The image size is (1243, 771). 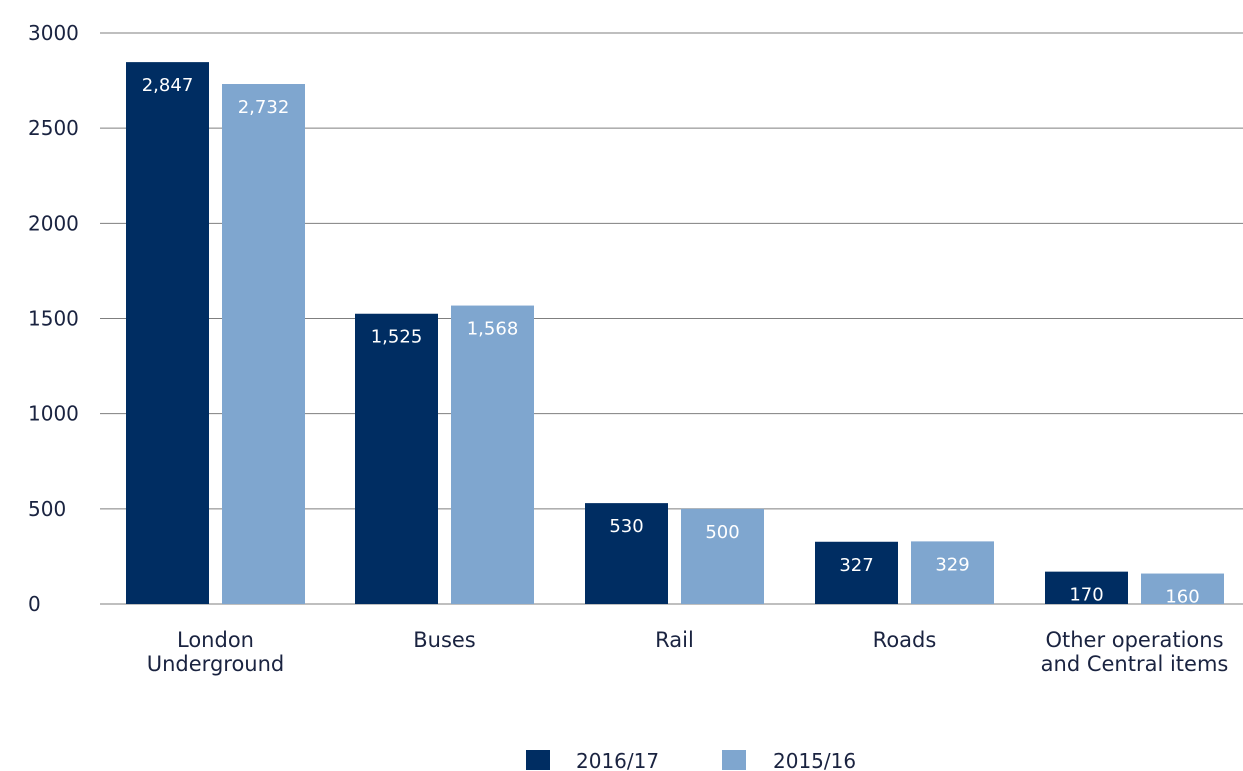 I want to click on x-tick-label: and Central items, so click(x=1135, y=664).